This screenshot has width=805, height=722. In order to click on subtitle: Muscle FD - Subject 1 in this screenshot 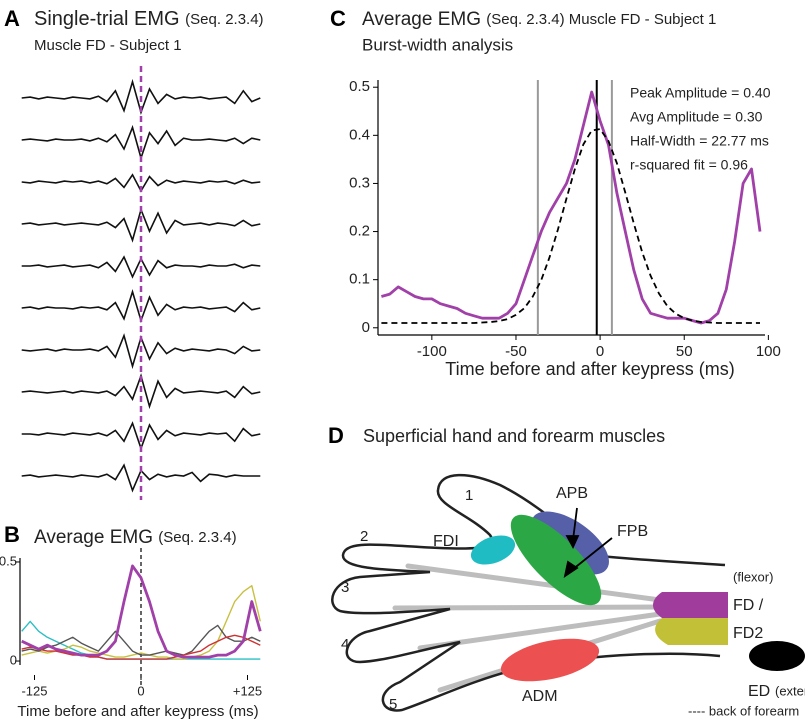, I will do `click(108, 45)`.